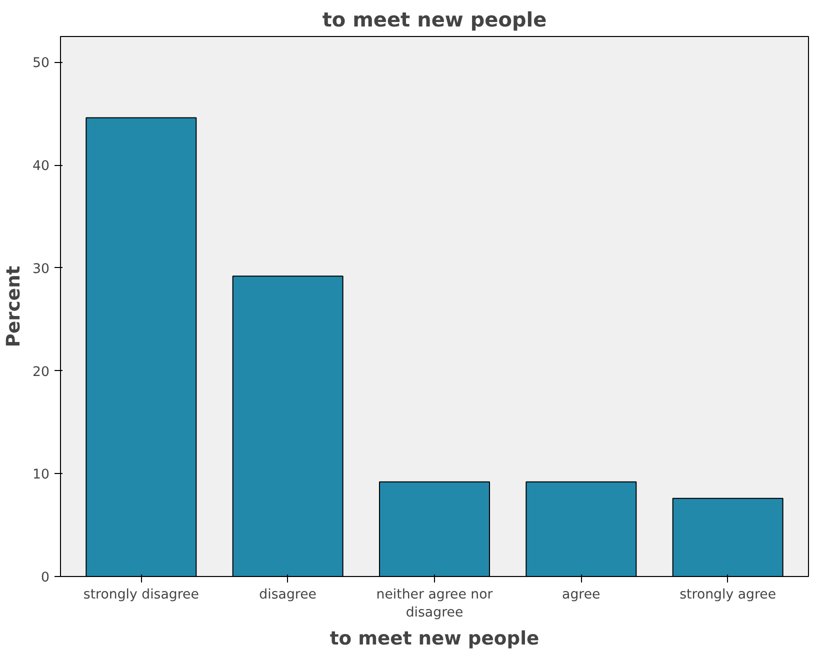 The height and width of the screenshot is (652, 813). I want to click on y-tick-label: 10, so click(41, 475).